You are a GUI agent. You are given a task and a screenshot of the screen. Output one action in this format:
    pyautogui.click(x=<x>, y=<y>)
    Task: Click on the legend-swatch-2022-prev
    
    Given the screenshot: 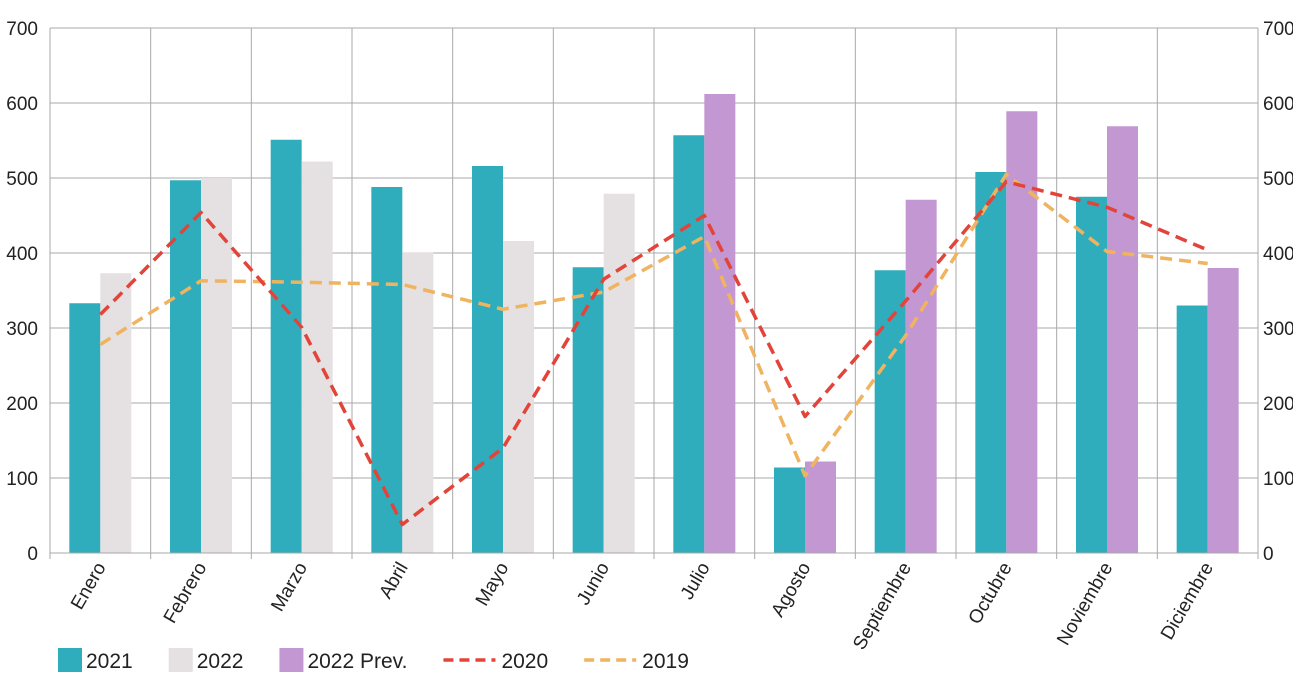 What is the action you would take?
    pyautogui.click(x=291, y=660)
    